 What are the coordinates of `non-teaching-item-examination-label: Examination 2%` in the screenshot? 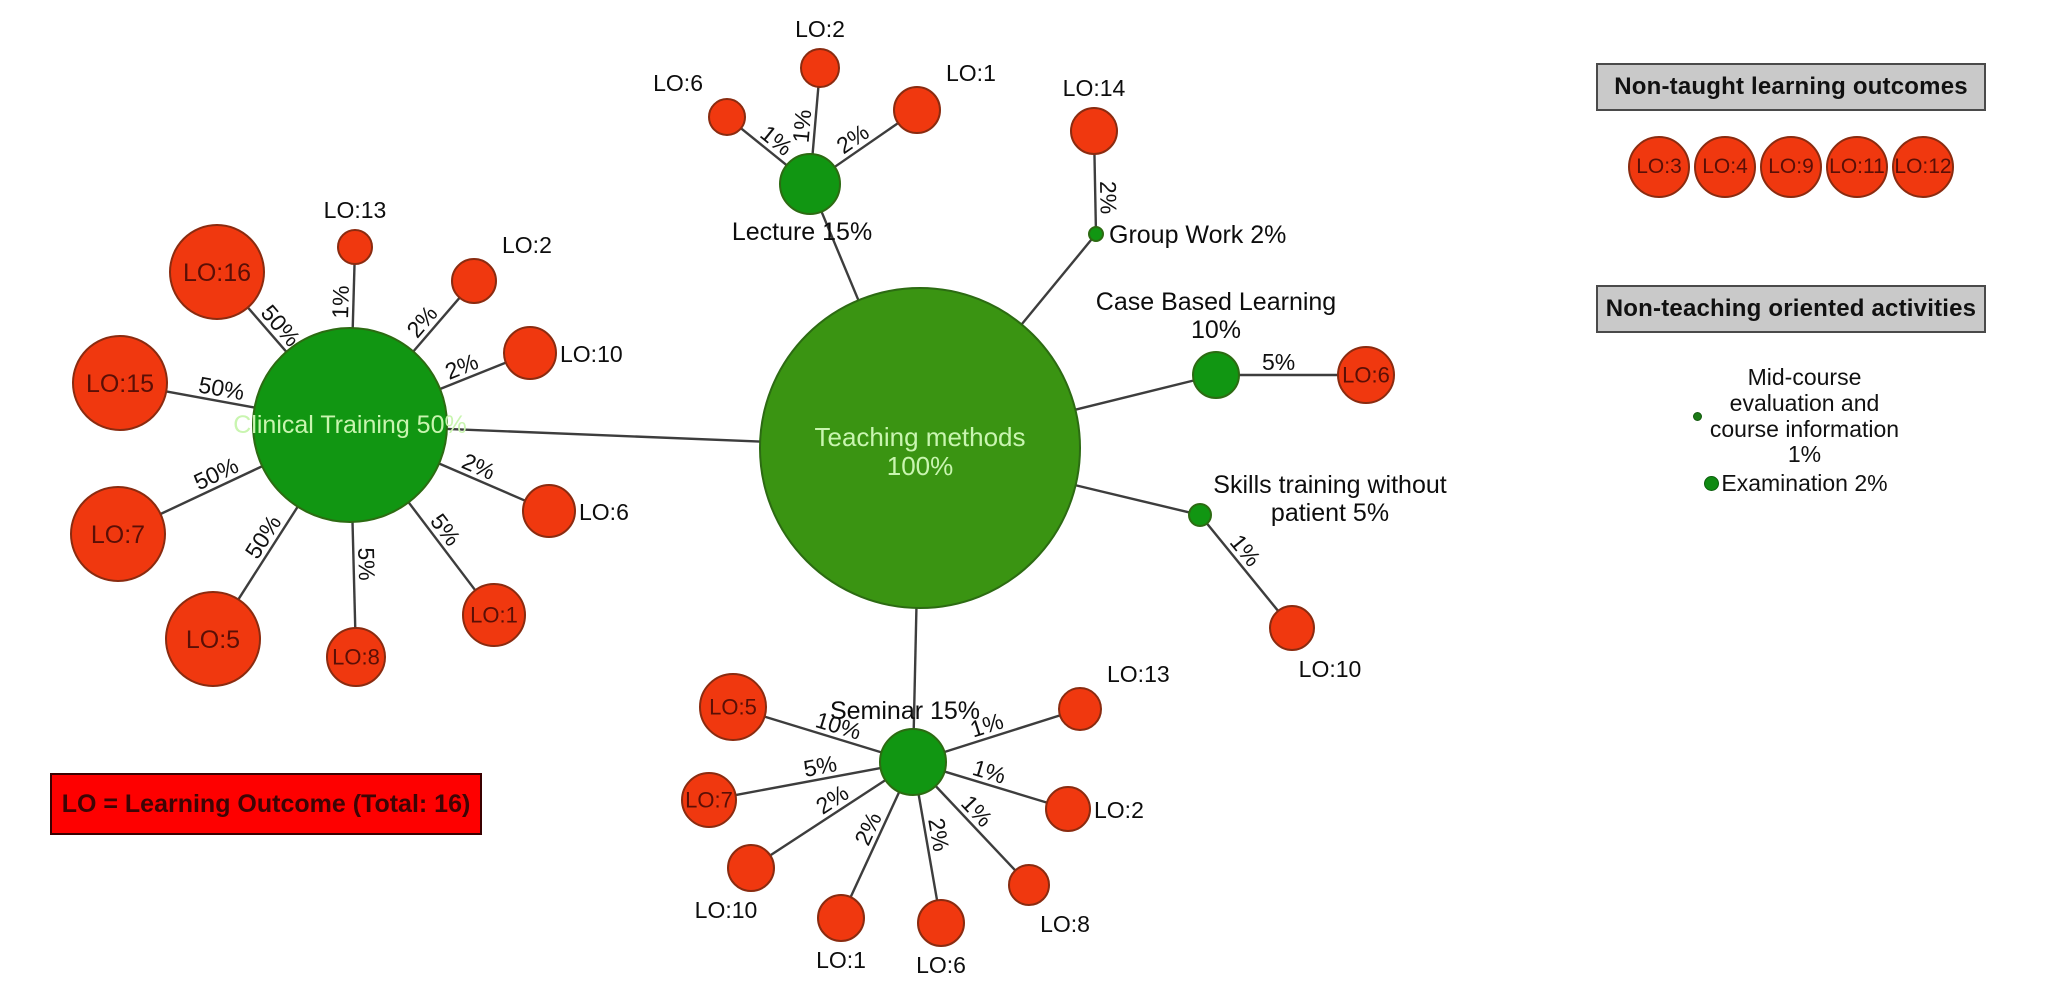 It's located at (1804, 483).